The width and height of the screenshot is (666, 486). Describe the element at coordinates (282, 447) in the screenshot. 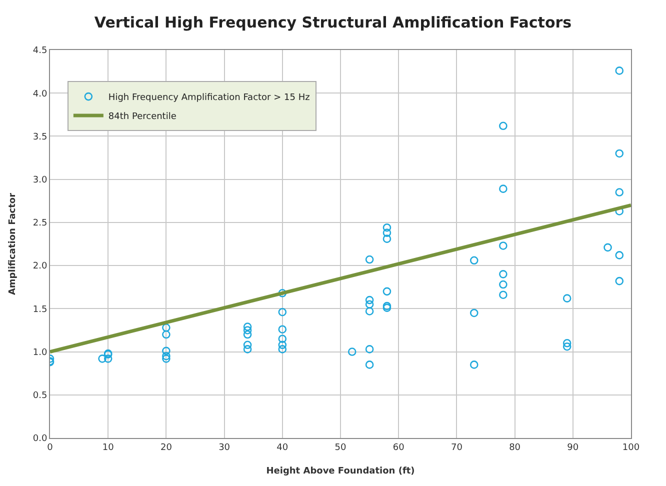

I see `x-tick-label: 40` at that location.